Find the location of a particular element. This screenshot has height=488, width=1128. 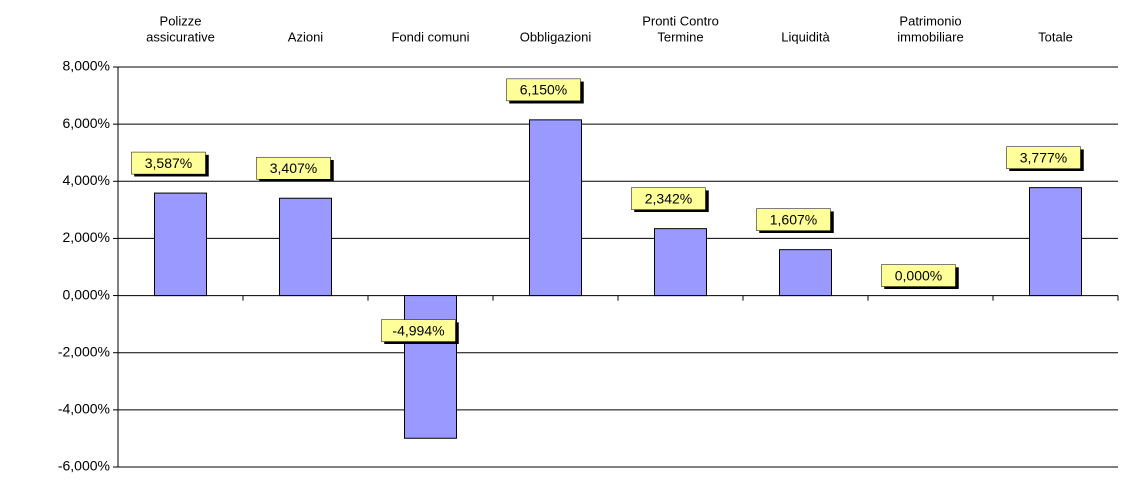

y-tick-label: 6,000% is located at coordinates (86, 123).